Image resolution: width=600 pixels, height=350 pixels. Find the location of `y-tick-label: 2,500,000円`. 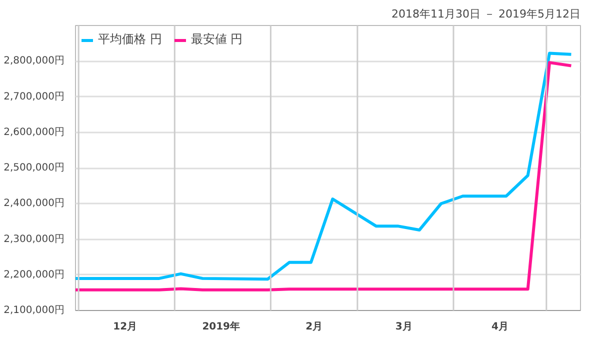

y-tick-label: 2,500,000円 is located at coordinates (34, 168).